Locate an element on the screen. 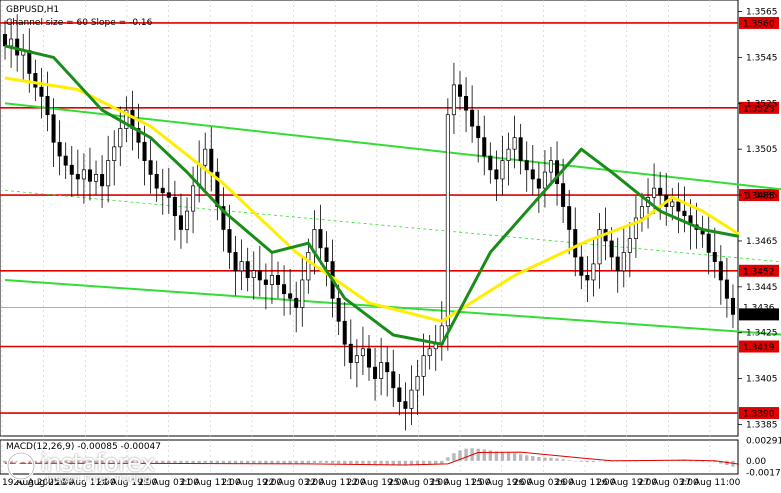 The width and height of the screenshot is (781, 493). instaforex-logo-icon is located at coordinates (21, 466).